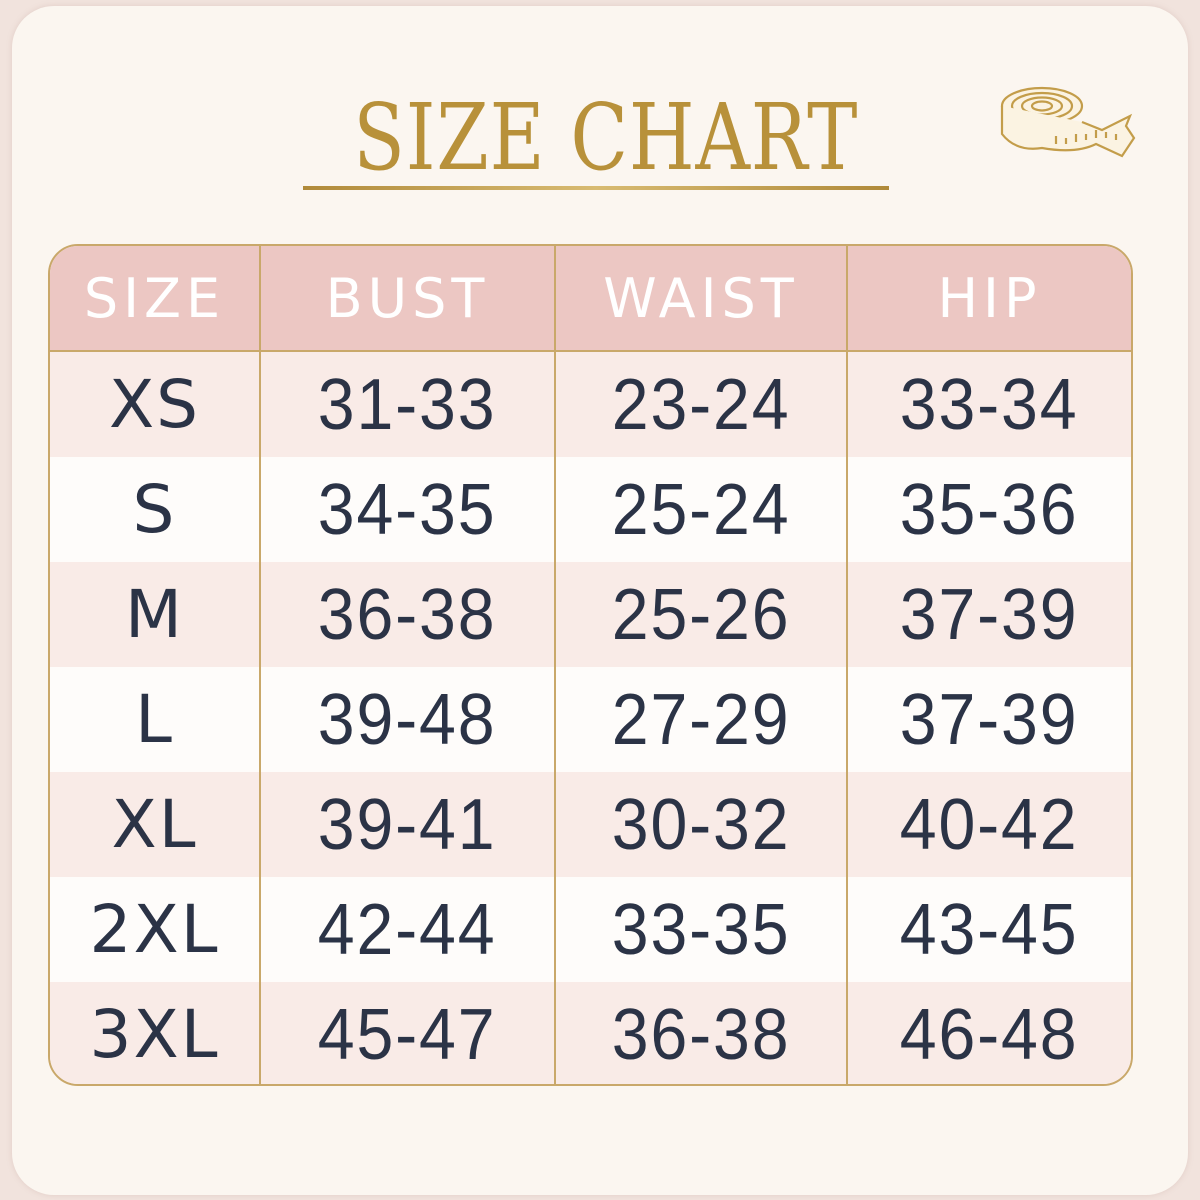  I want to click on hip-cell-text: 46-48, so click(989, 1034).